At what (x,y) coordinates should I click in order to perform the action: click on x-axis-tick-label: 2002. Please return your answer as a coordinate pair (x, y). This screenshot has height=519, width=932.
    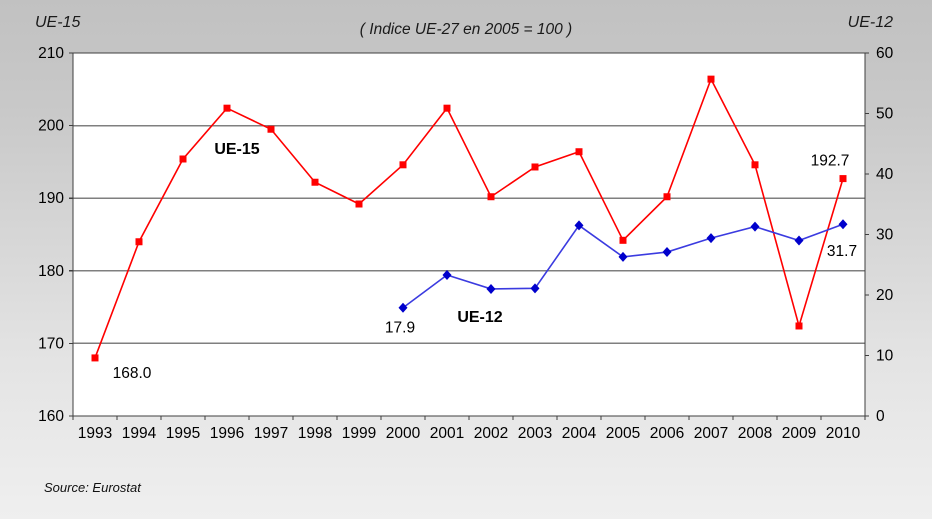
    Looking at the image, I should click on (491, 433).